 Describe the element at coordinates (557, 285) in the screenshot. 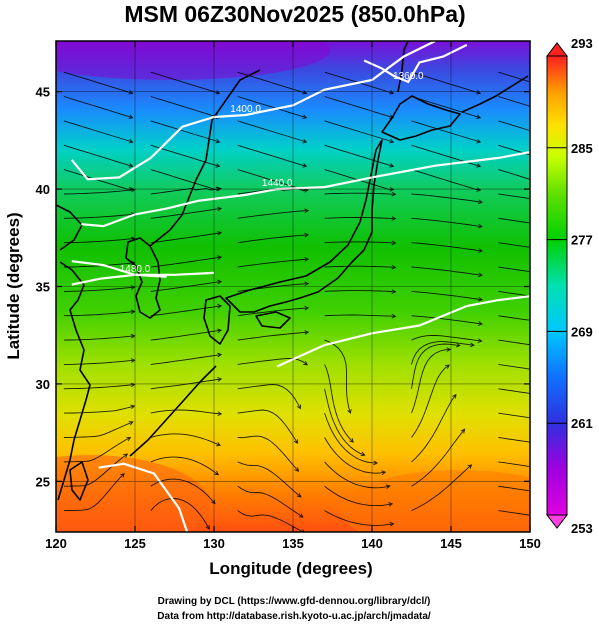

I see `colorbar-bar` at that location.